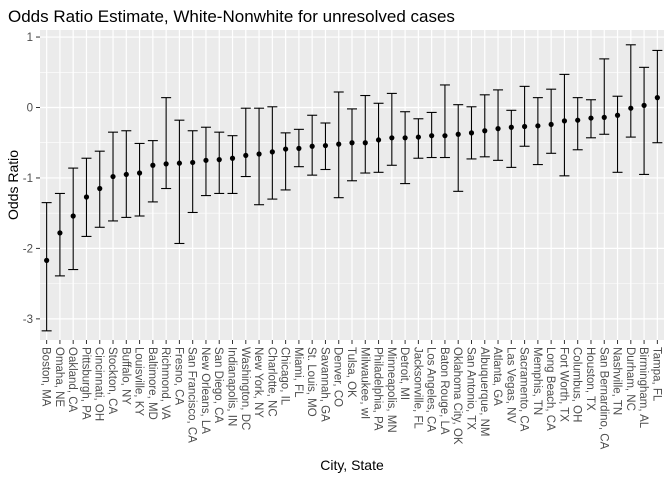 This screenshot has width=672, height=480. Describe the element at coordinates (497, 376) in the screenshot. I see `x-tick-label: Atlanta, GA` at that location.